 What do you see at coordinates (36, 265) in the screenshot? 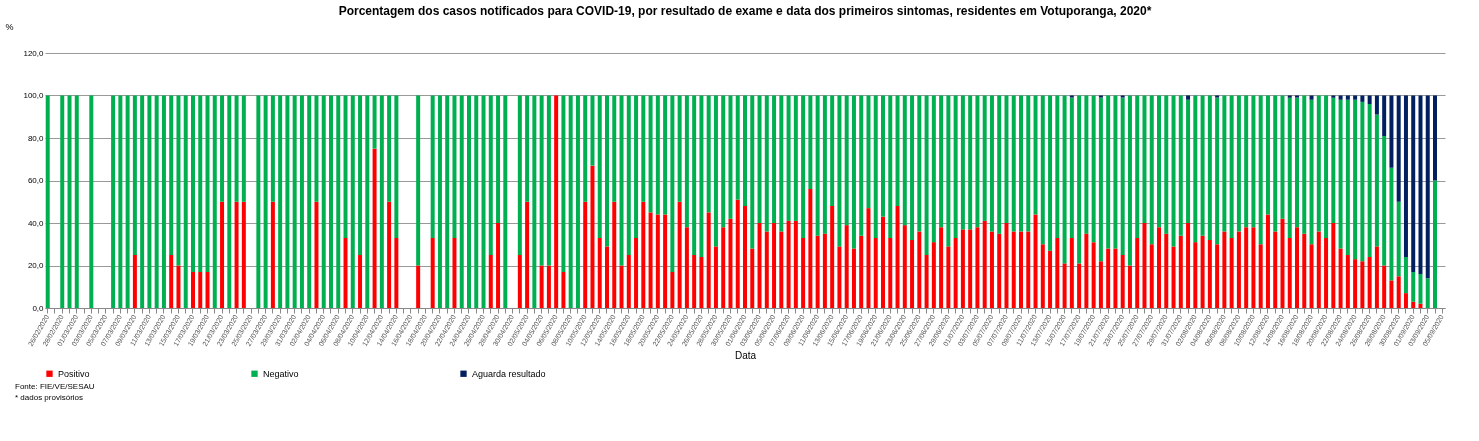
I see `y-tick-label: 20,0` at bounding box center [36, 265].